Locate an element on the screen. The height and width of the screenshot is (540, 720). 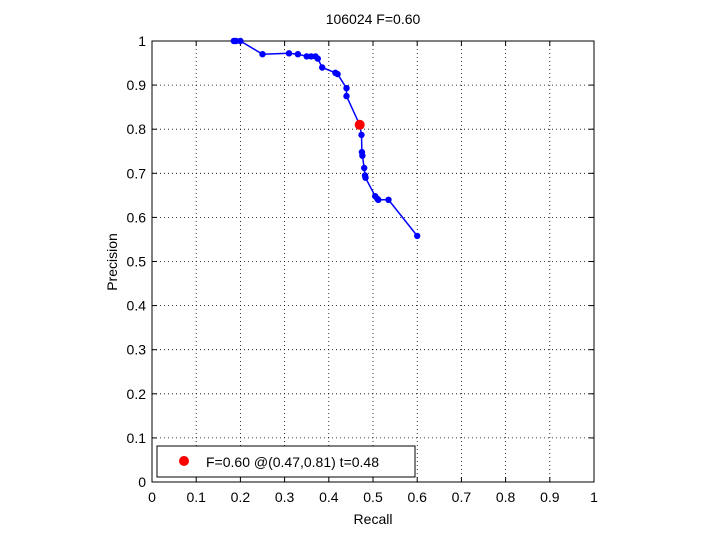
y-tick-label: 0.3 is located at coordinates (137, 350).